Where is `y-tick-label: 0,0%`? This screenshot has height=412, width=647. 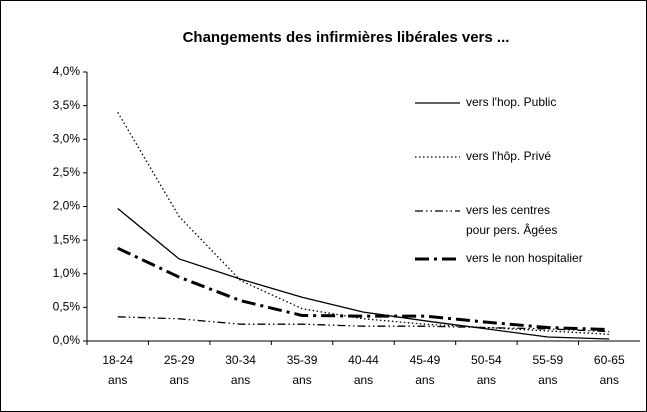 y-tick-label: 0,0% is located at coordinates (67, 340).